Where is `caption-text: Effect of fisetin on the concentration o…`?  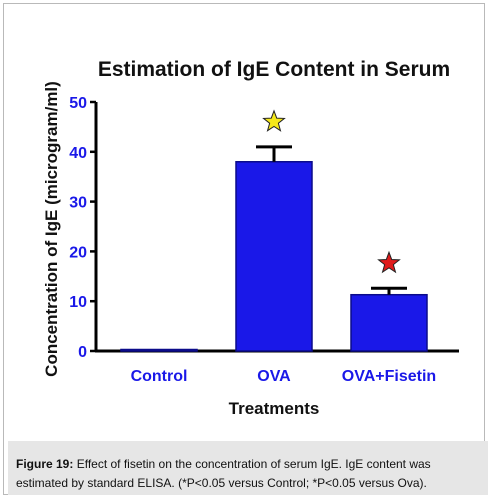
caption-text: Effect of fisetin on the concentration o… is located at coordinates (223, 473).